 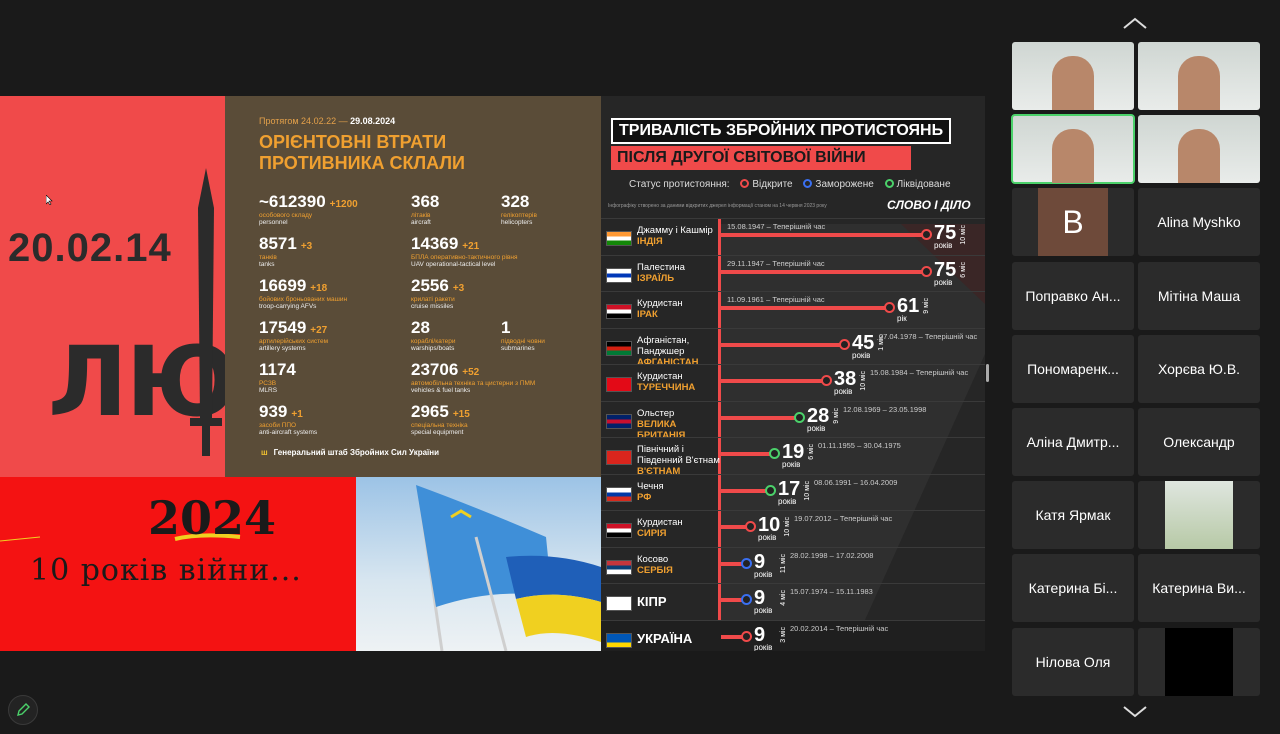 I want to click on duration-years: 19, so click(x=793, y=452).